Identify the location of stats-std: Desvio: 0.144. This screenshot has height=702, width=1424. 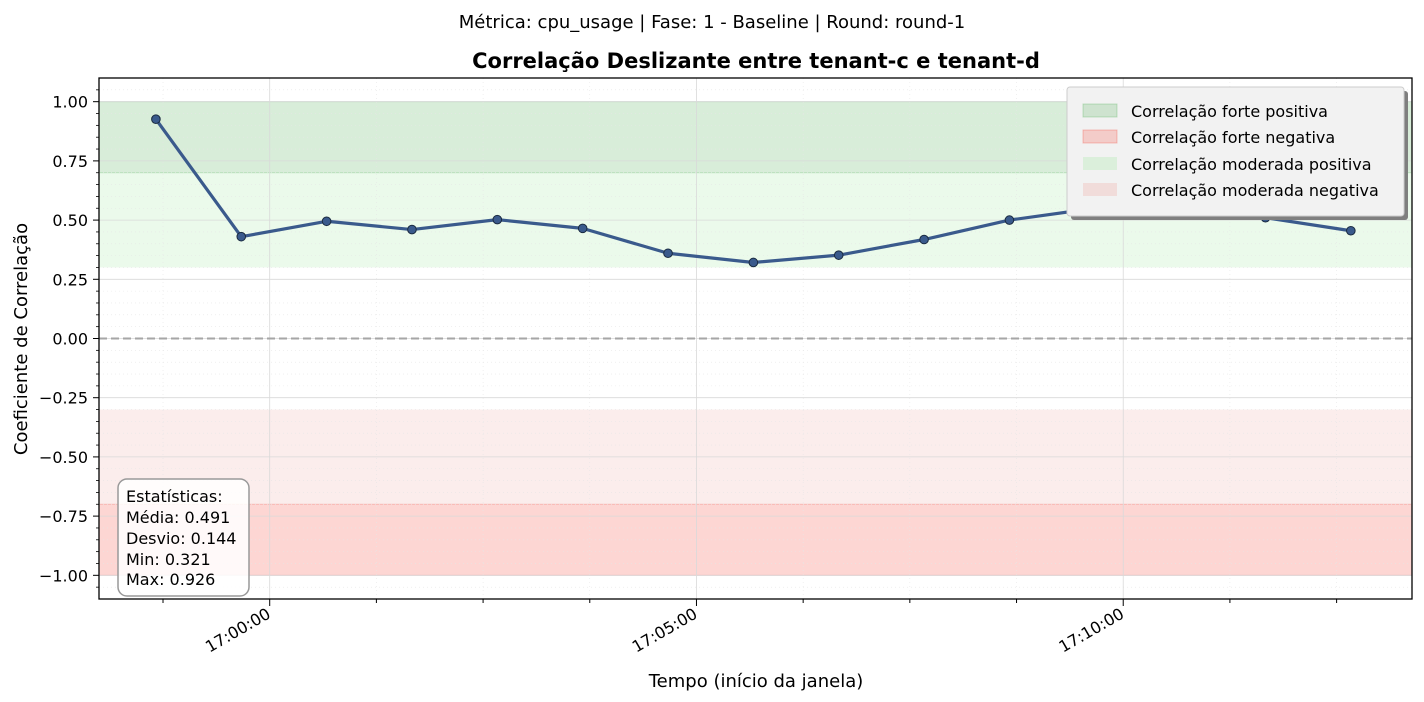
(181, 538).